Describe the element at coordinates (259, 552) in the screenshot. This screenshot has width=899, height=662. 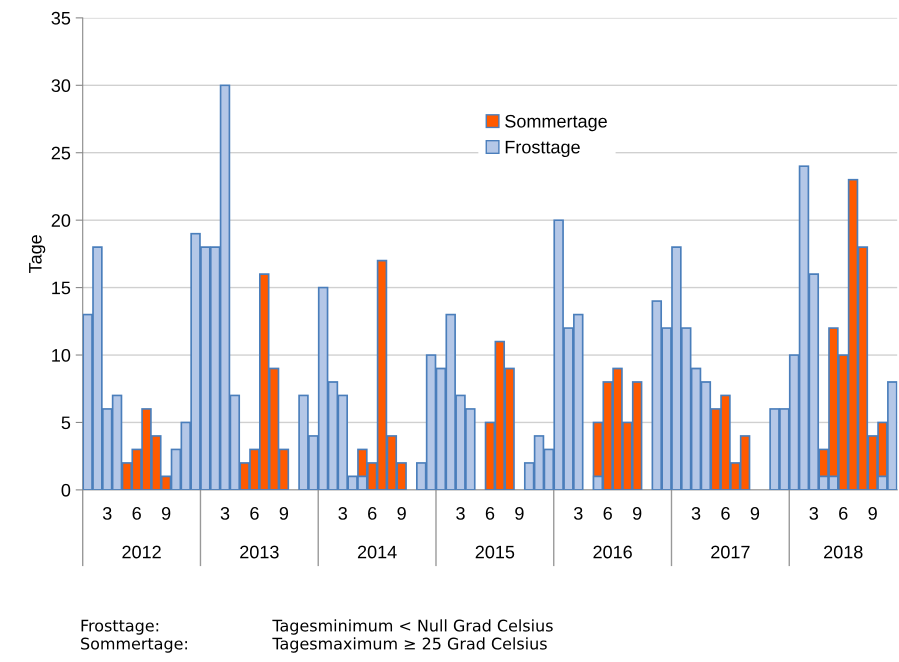
I see `text: 2013` at that location.